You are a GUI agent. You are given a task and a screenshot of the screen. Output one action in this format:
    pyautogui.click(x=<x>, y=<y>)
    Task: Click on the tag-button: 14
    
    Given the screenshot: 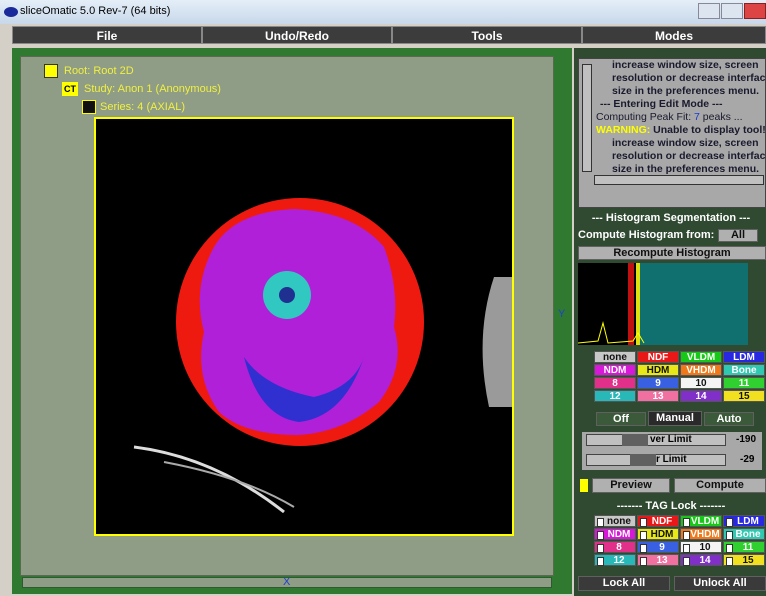 What is the action you would take?
    pyautogui.click(x=701, y=396)
    